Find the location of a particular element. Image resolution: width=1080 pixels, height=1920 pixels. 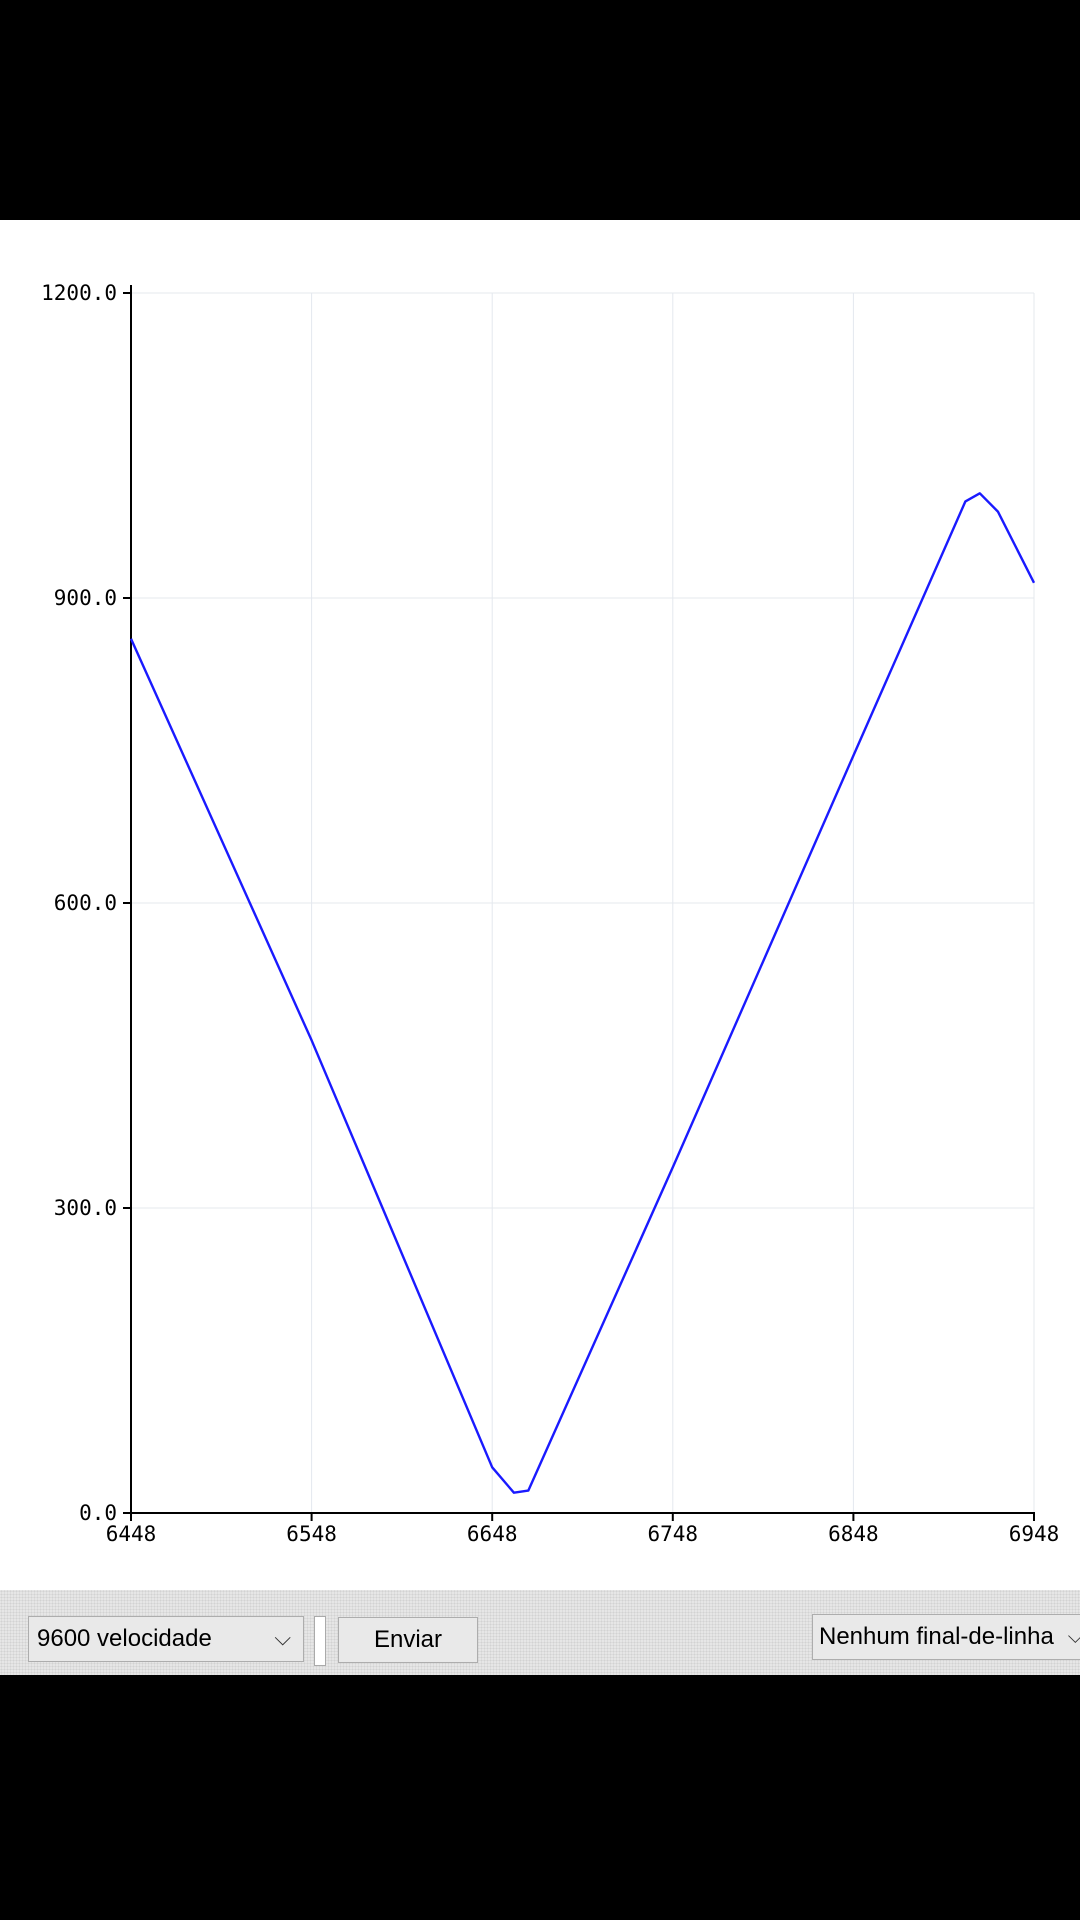

y-tick-label: 600.0 is located at coordinates (85, 903).